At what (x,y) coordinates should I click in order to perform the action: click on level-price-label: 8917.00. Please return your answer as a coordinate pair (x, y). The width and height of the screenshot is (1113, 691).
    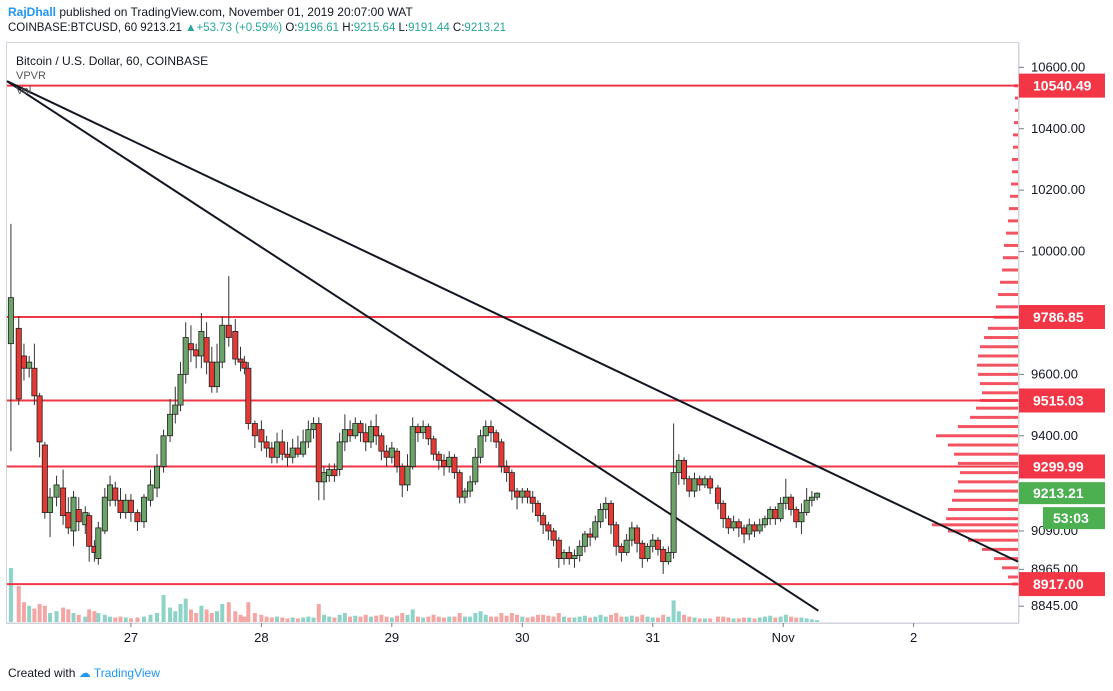
    Looking at the image, I should click on (1062, 584).